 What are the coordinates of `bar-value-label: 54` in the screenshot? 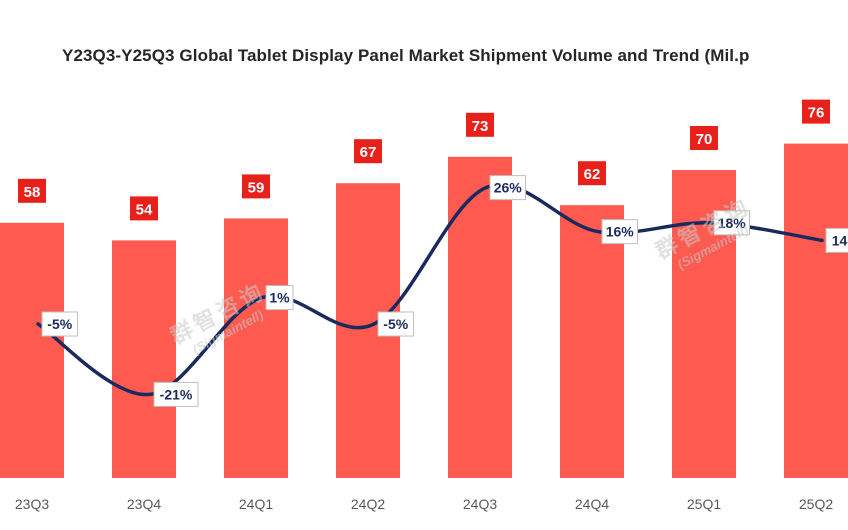 It's located at (144, 209).